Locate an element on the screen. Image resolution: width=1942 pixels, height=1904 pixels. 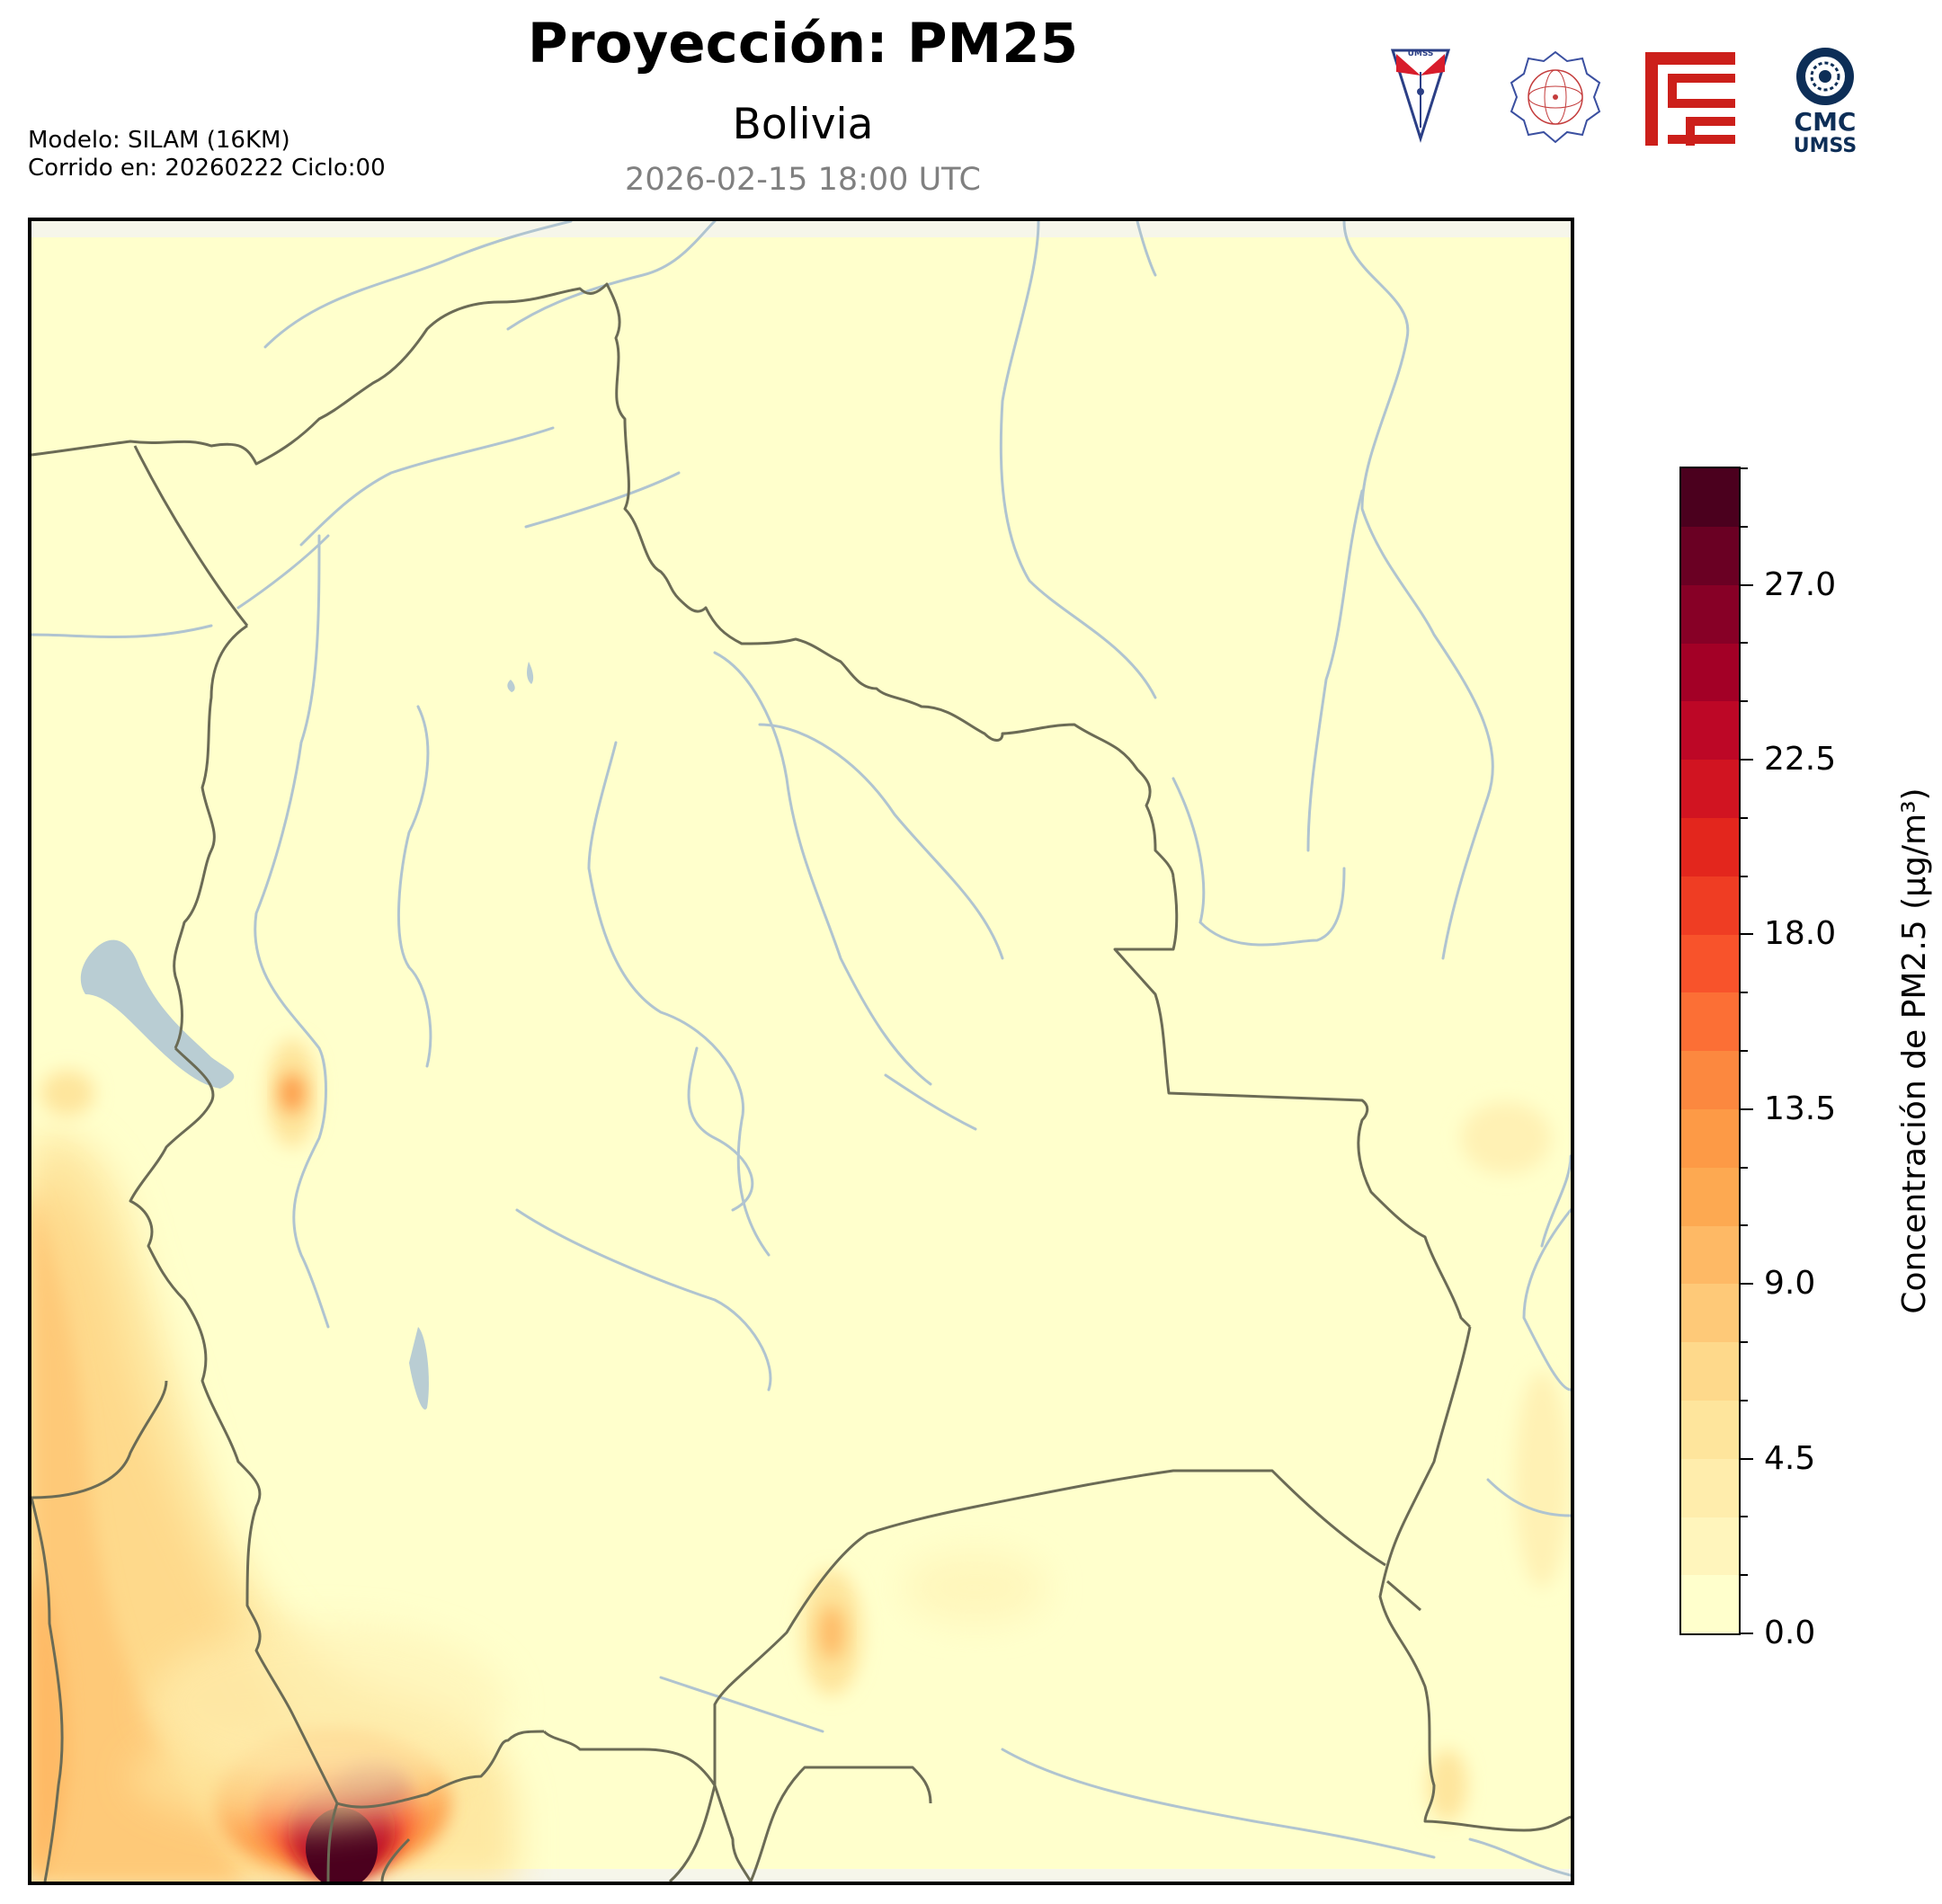
umss-logo-text: UMSS is located at coordinates (1421, 53).